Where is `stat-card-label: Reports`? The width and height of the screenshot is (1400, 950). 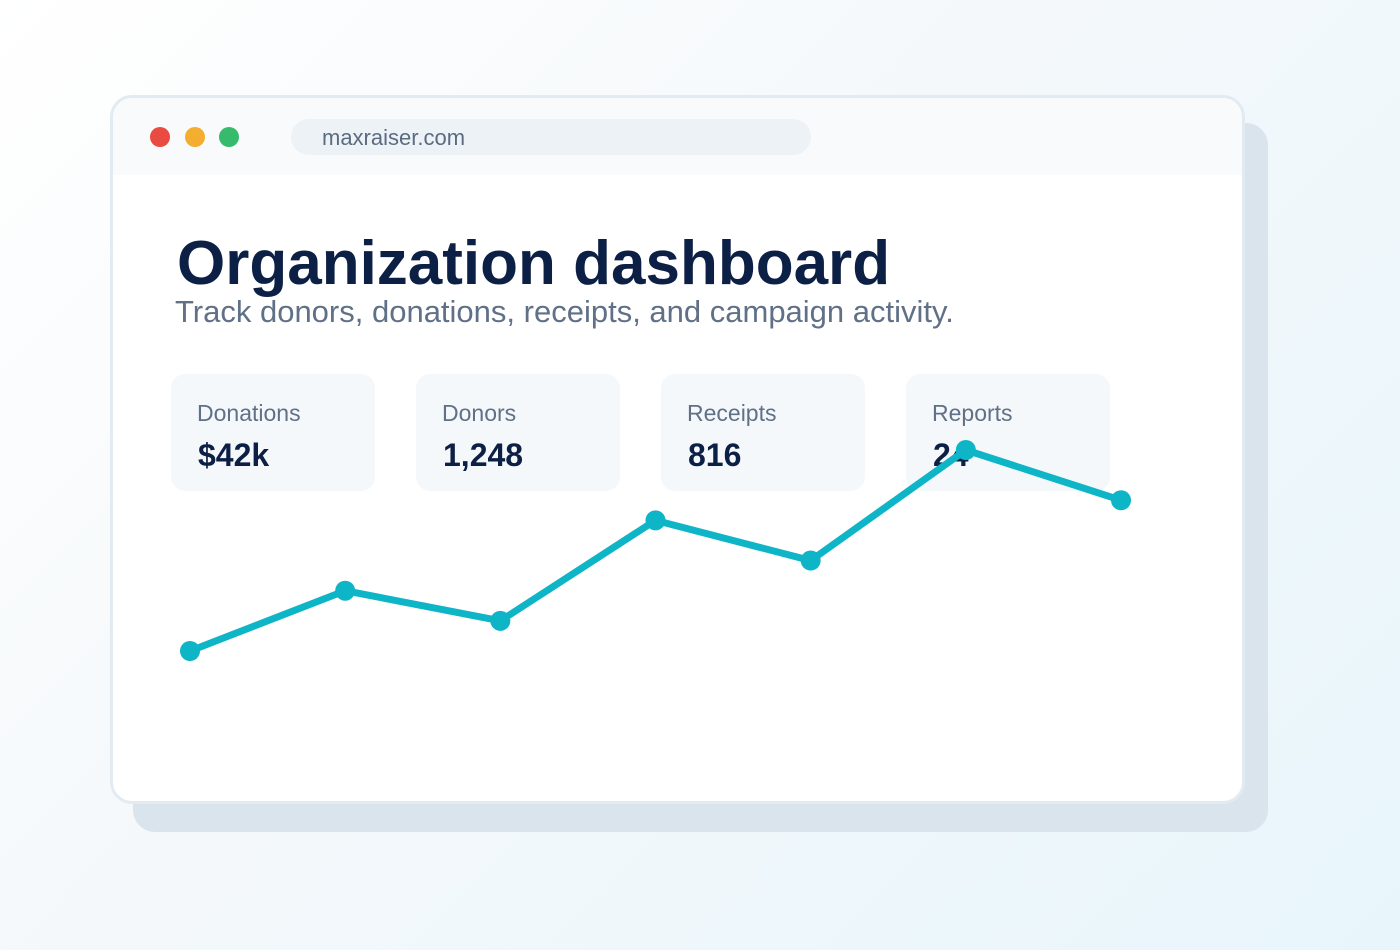
stat-card-label: Reports is located at coordinates (972, 413).